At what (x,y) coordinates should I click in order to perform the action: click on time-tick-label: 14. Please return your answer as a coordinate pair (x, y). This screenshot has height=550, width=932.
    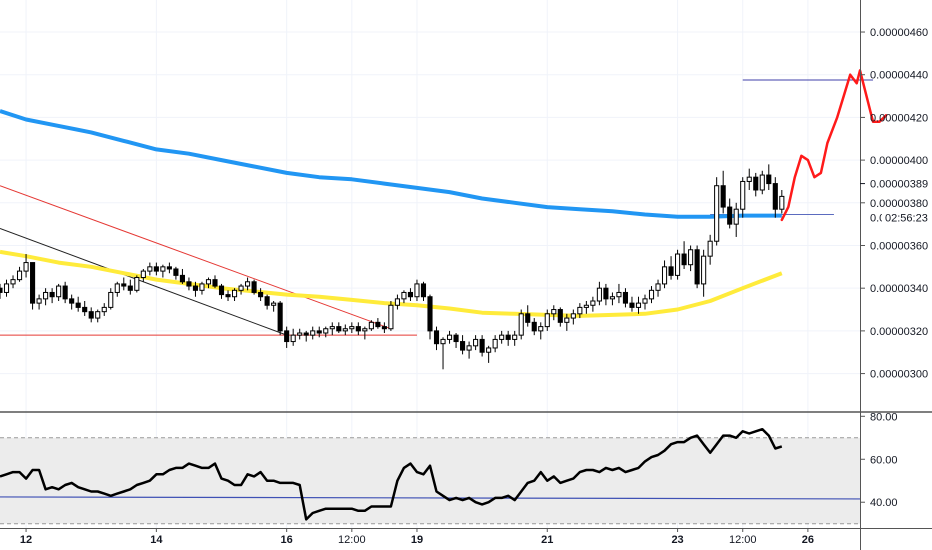
    Looking at the image, I should click on (156, 540).